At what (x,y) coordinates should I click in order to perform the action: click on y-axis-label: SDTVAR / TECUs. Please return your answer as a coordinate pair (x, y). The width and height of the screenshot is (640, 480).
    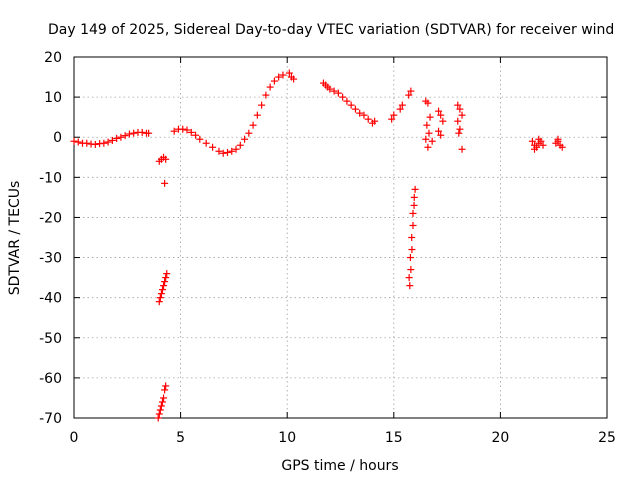
    Looking at the image, I should click on (15, 238).